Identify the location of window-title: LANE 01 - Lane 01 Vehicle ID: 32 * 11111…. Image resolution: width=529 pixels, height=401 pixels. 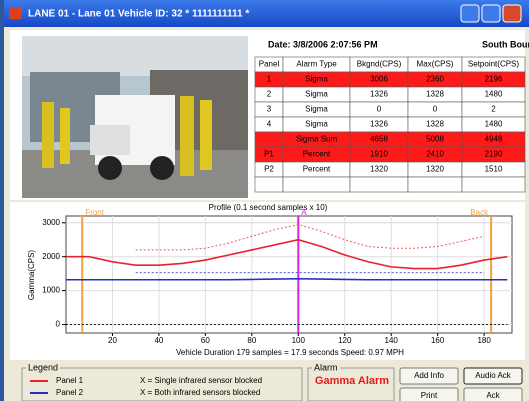
(138, 14).